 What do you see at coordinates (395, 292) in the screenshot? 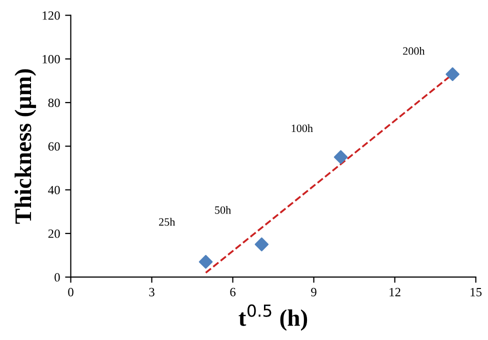
I see `x-tick-label: 12` at bounding box center [395, 292].